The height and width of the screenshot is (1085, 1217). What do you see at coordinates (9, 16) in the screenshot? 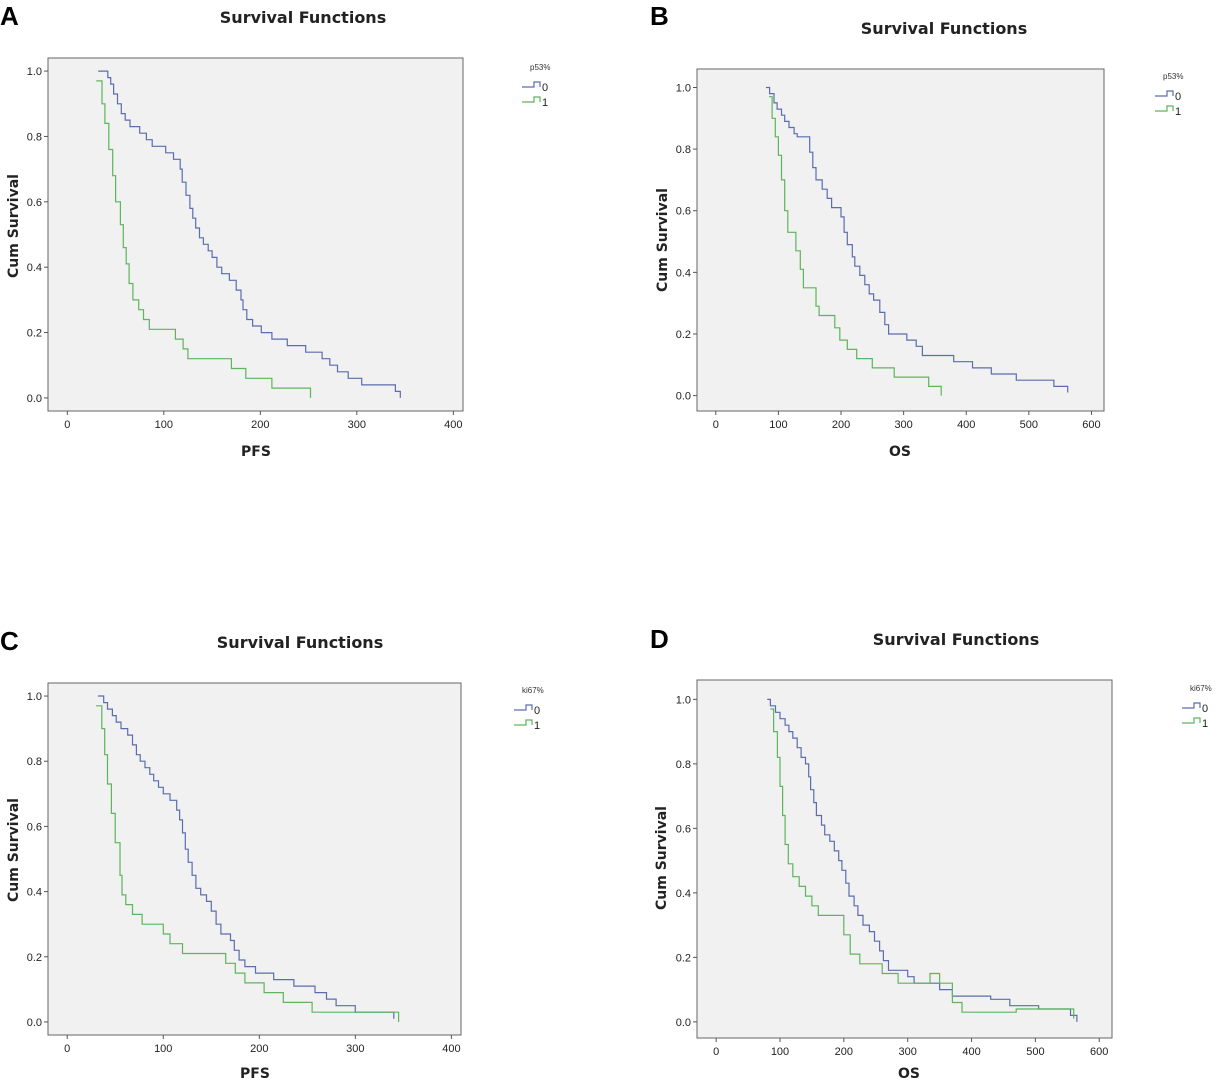
I see `panel-letter: A` at bounding box center [9, 16].